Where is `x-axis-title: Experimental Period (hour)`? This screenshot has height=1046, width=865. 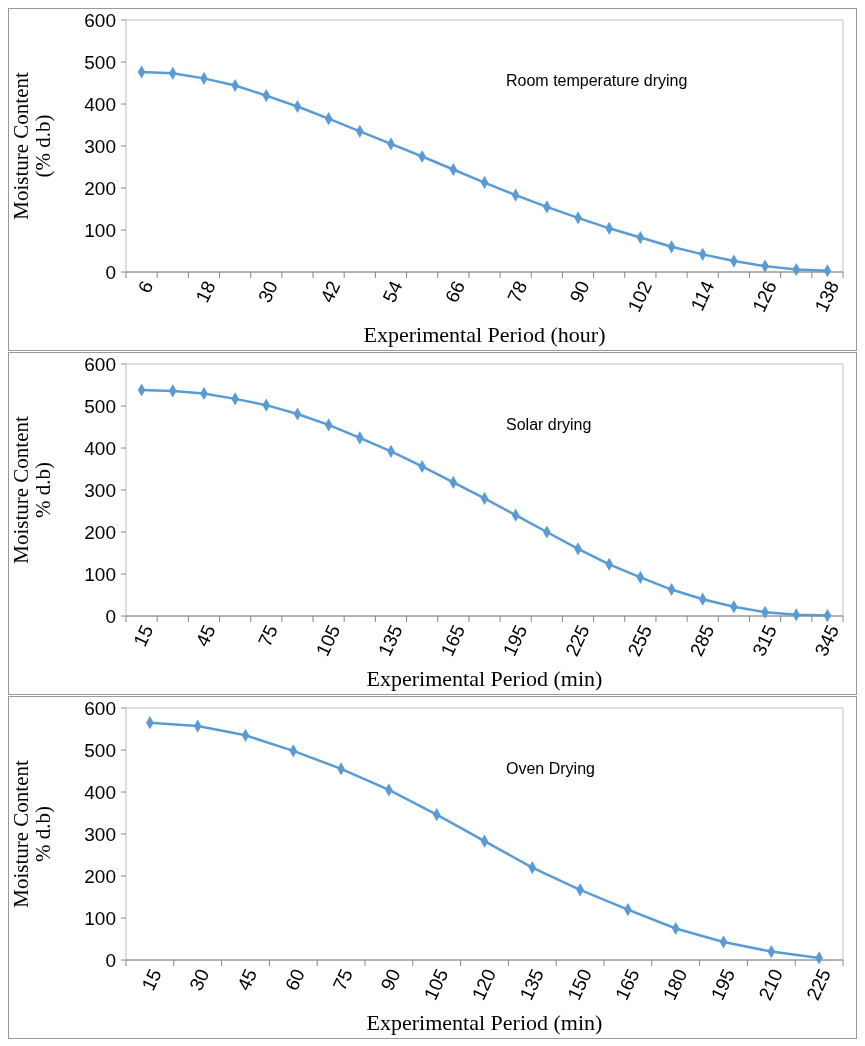 x-axis-title: Experimental Period (hour) is located at coordinates (484, 334).